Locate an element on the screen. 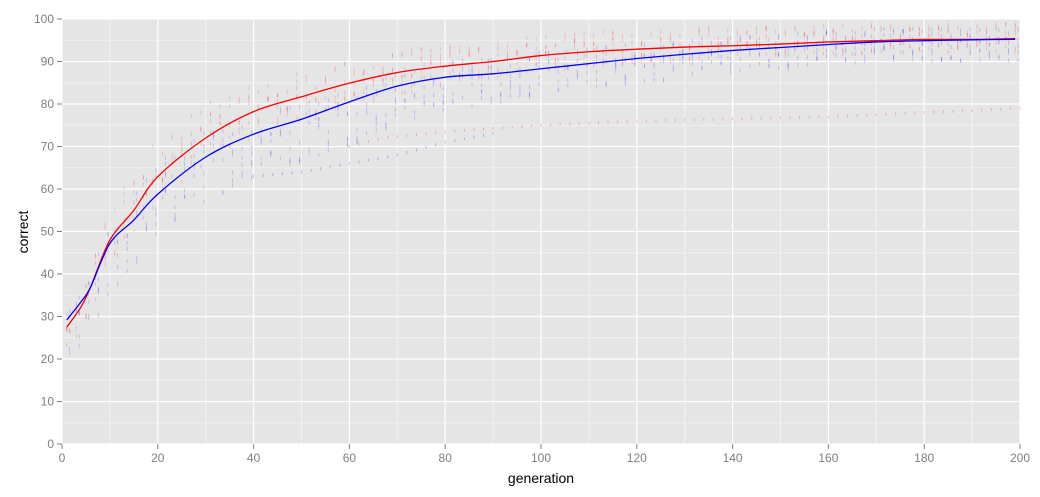 This screenshot has width=1040, height=497. x-tick-label: 120 is located at coordinates (637, 458).